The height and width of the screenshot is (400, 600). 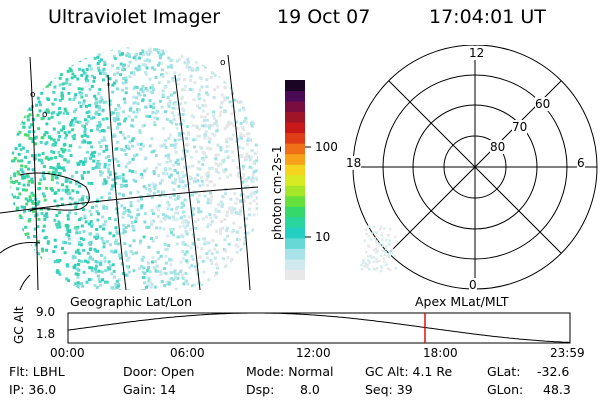 What do you see at coordinates (159, 371) in the screenshot?
I see `door-status: Door: Open` at bounding box center [159, 371].